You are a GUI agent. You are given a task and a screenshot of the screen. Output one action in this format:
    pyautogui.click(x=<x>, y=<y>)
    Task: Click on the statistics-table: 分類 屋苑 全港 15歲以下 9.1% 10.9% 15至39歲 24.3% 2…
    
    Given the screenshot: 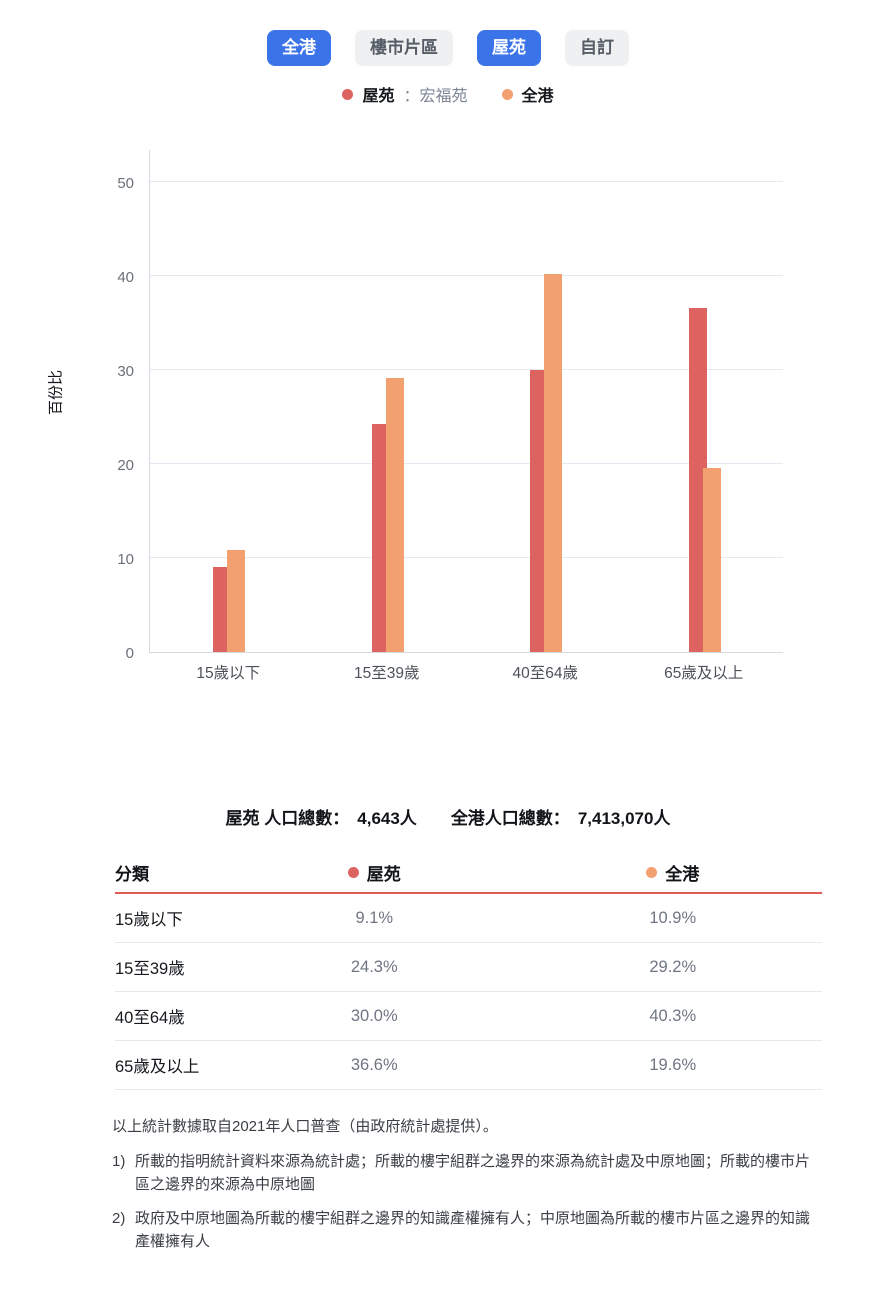 What is the action you would take?
    pyautogui.click(x=469, y=972)
    